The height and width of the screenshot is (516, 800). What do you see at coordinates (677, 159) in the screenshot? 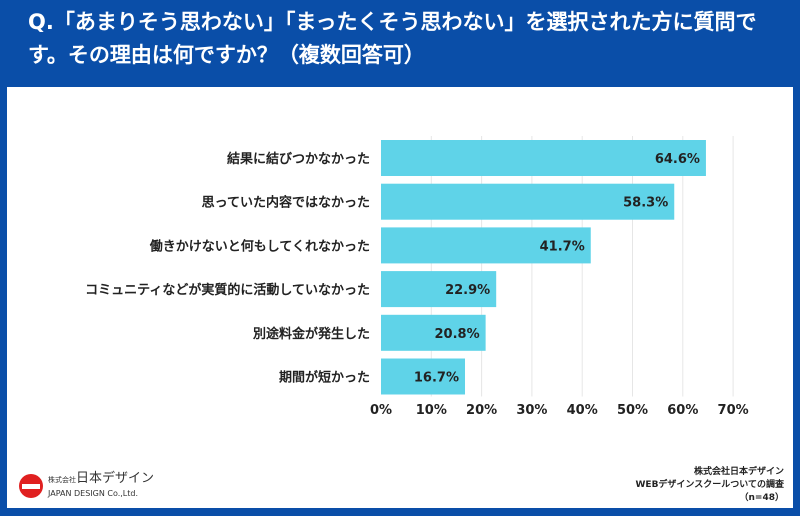
I see `data-label: 64.6%` at bounding box center [677, 159].